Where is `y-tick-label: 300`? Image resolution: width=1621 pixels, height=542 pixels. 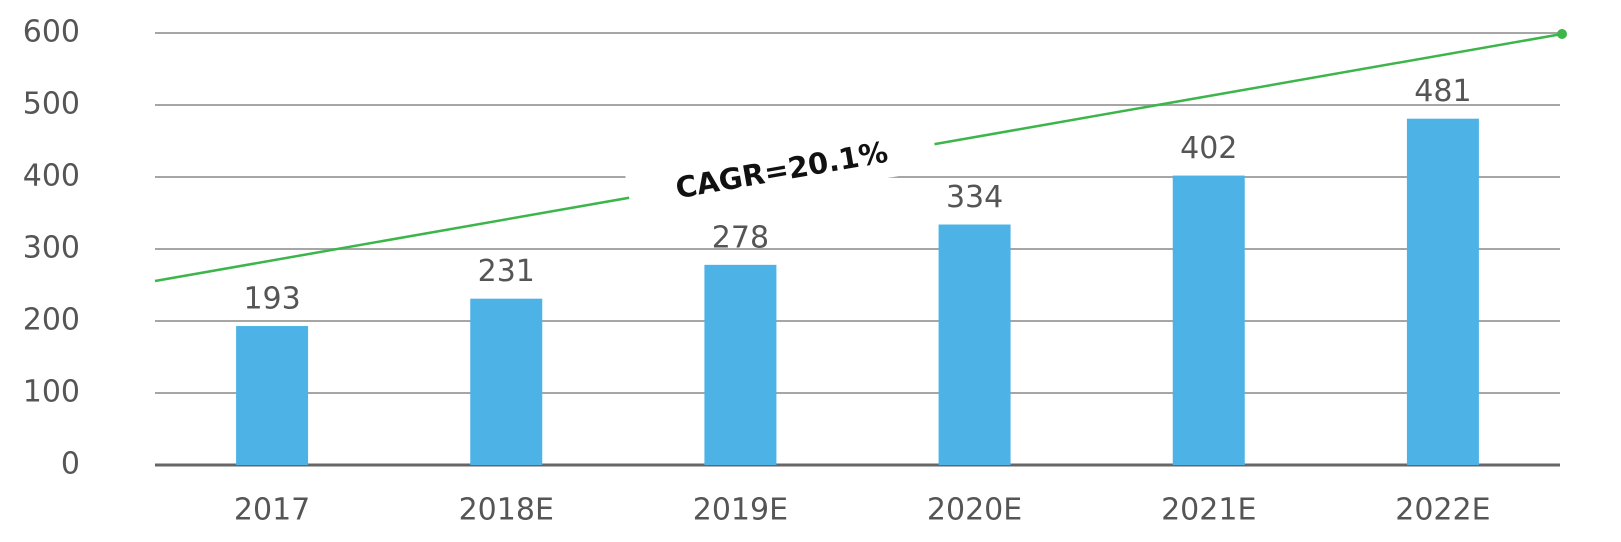 y-tick-label: 300 is located at coordinates (51, 248).